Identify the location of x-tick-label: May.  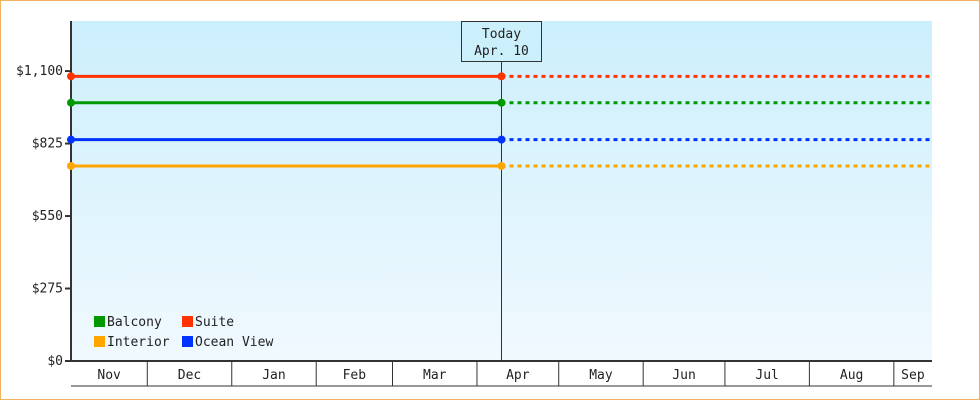
(601, 375).